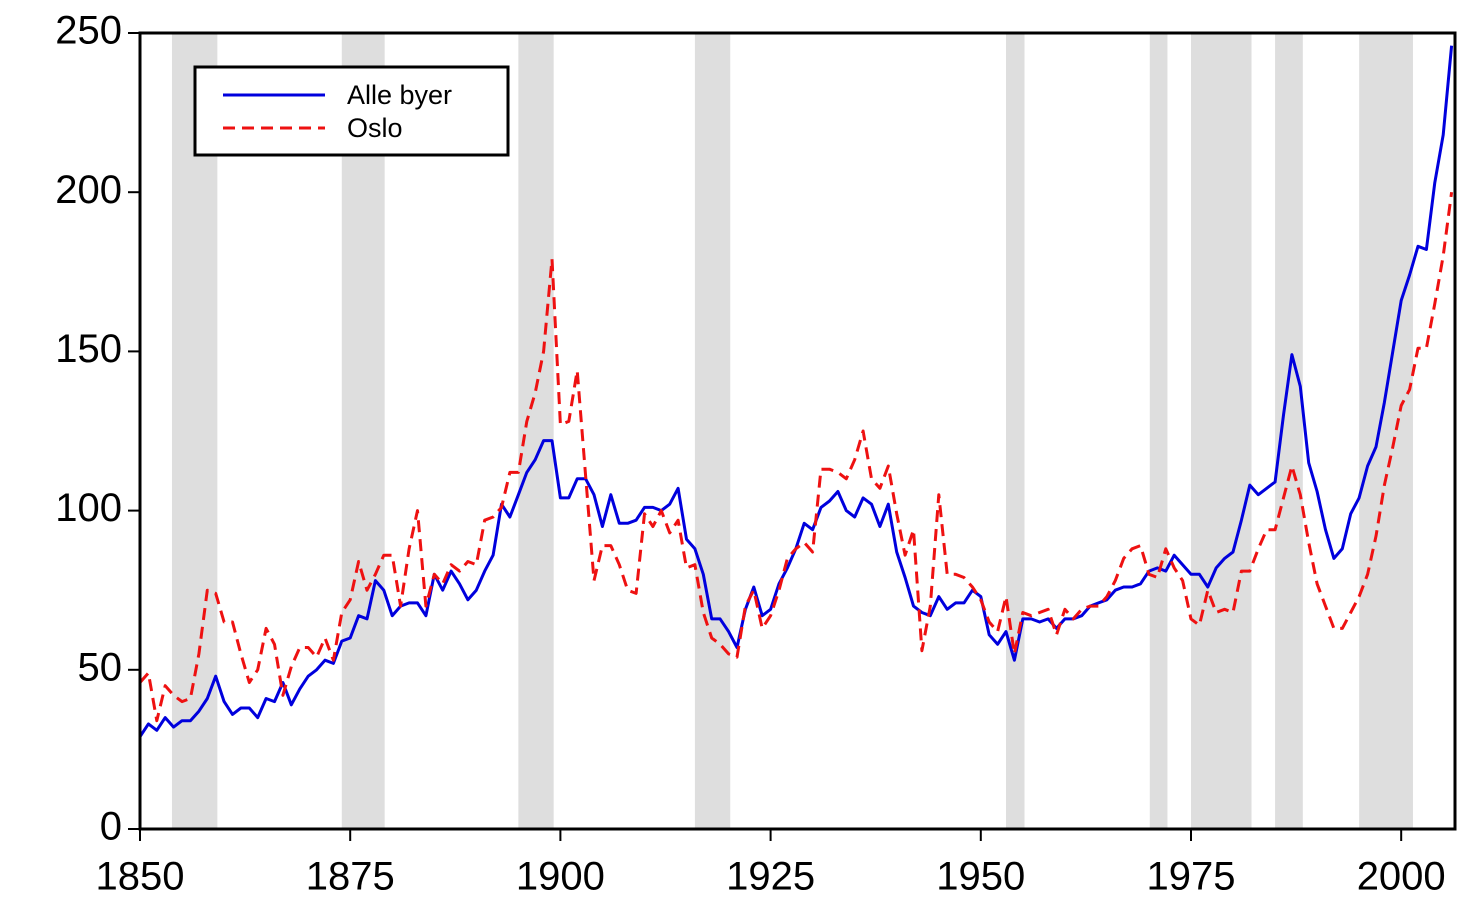 The height and width of the screenshot is (901, 1463). What do you see at coordinates (375, 128) in the screenshot?
I see `legend-label: Oslo` at bounding box center [375, 128].